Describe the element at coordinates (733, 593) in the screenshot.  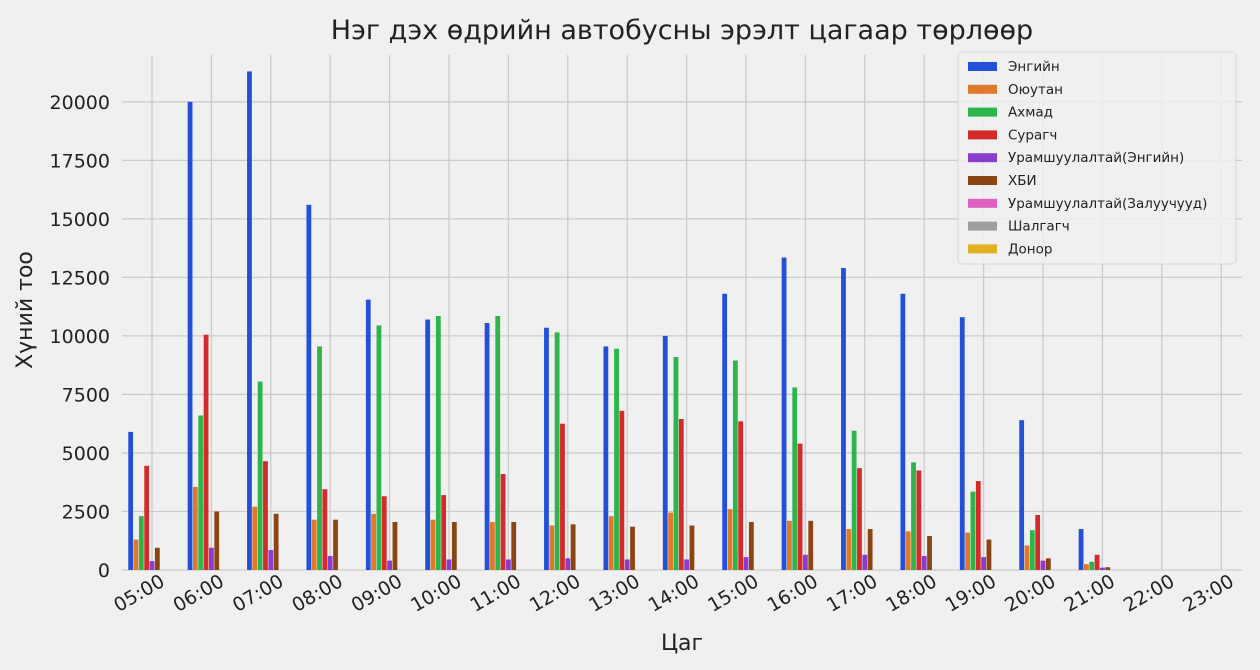
I see `x-tick-label: 15:00` at that location.